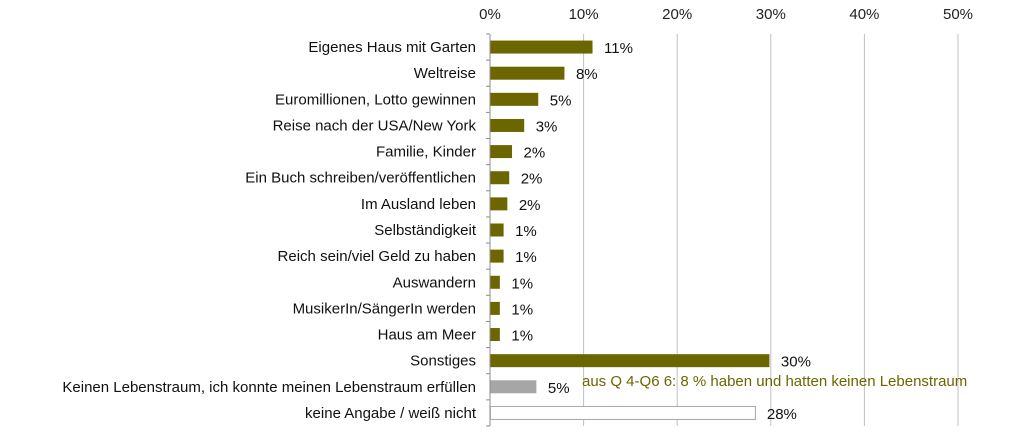  I want to click on x-tick-label: 10%, so click(584, 14).